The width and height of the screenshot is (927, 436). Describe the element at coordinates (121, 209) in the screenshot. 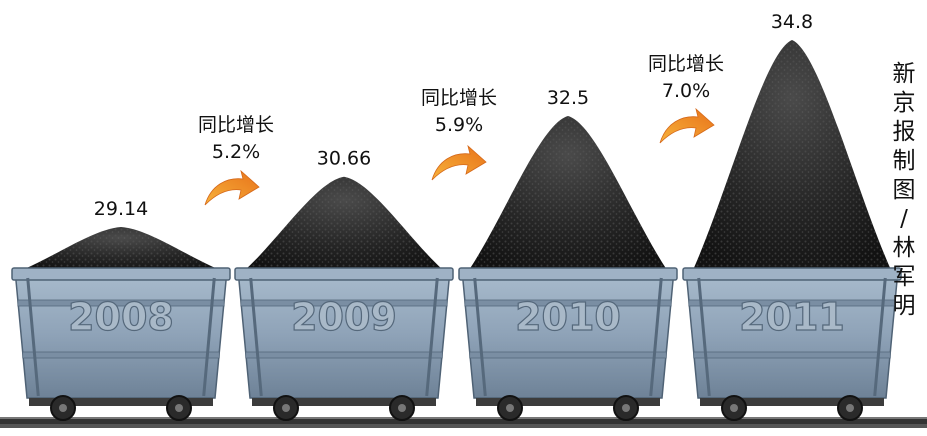

I see `value-label-2008: 29.14` at that location.